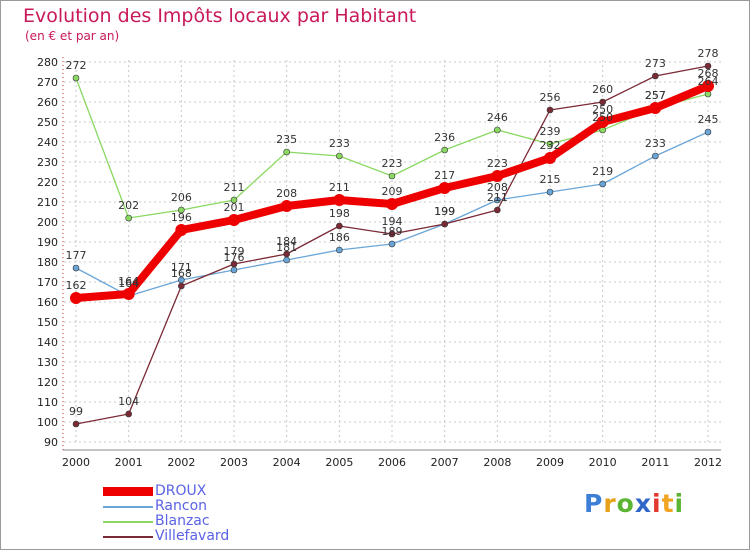 The image size is (750, 550). Describe the element at coordinates (47, 322) in the screenshot. I see `y-tick-label: 150` at that location.